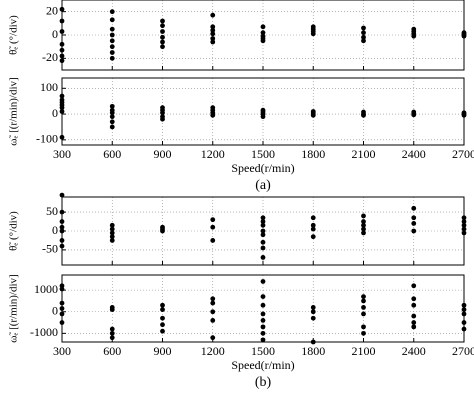 This screenshot has width=474, height=413. Describe the element at coordinates (112, 154) in the screenshot. I see `x-tick-label: 600` at that location.